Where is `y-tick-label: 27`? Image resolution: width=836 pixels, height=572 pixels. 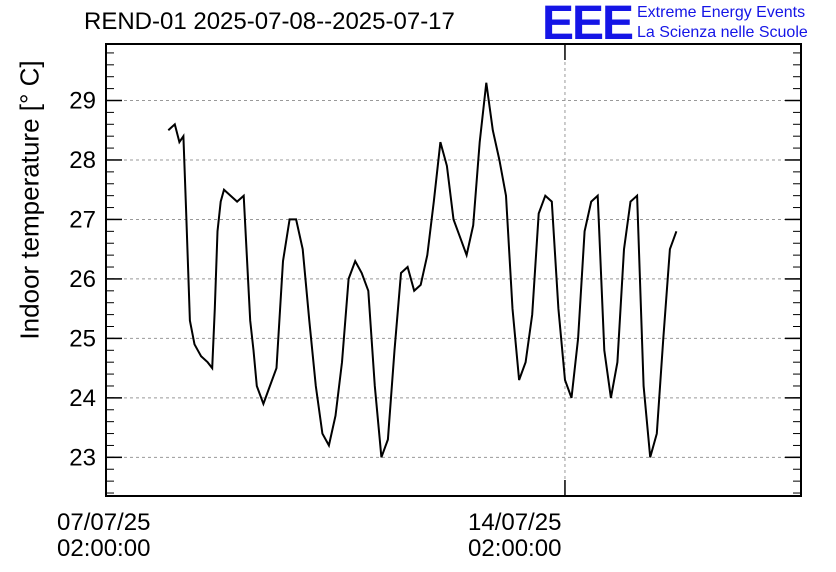 y-tick-label: 27 is located at coordinates (82, 219).